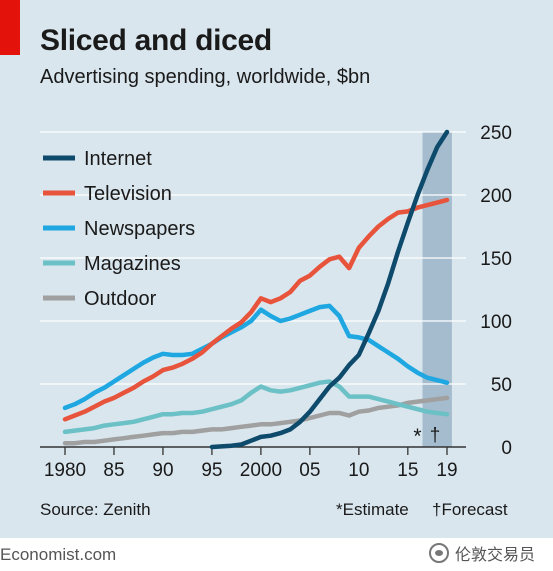  I want to click on series-line-newspapers, so click(256, 357).